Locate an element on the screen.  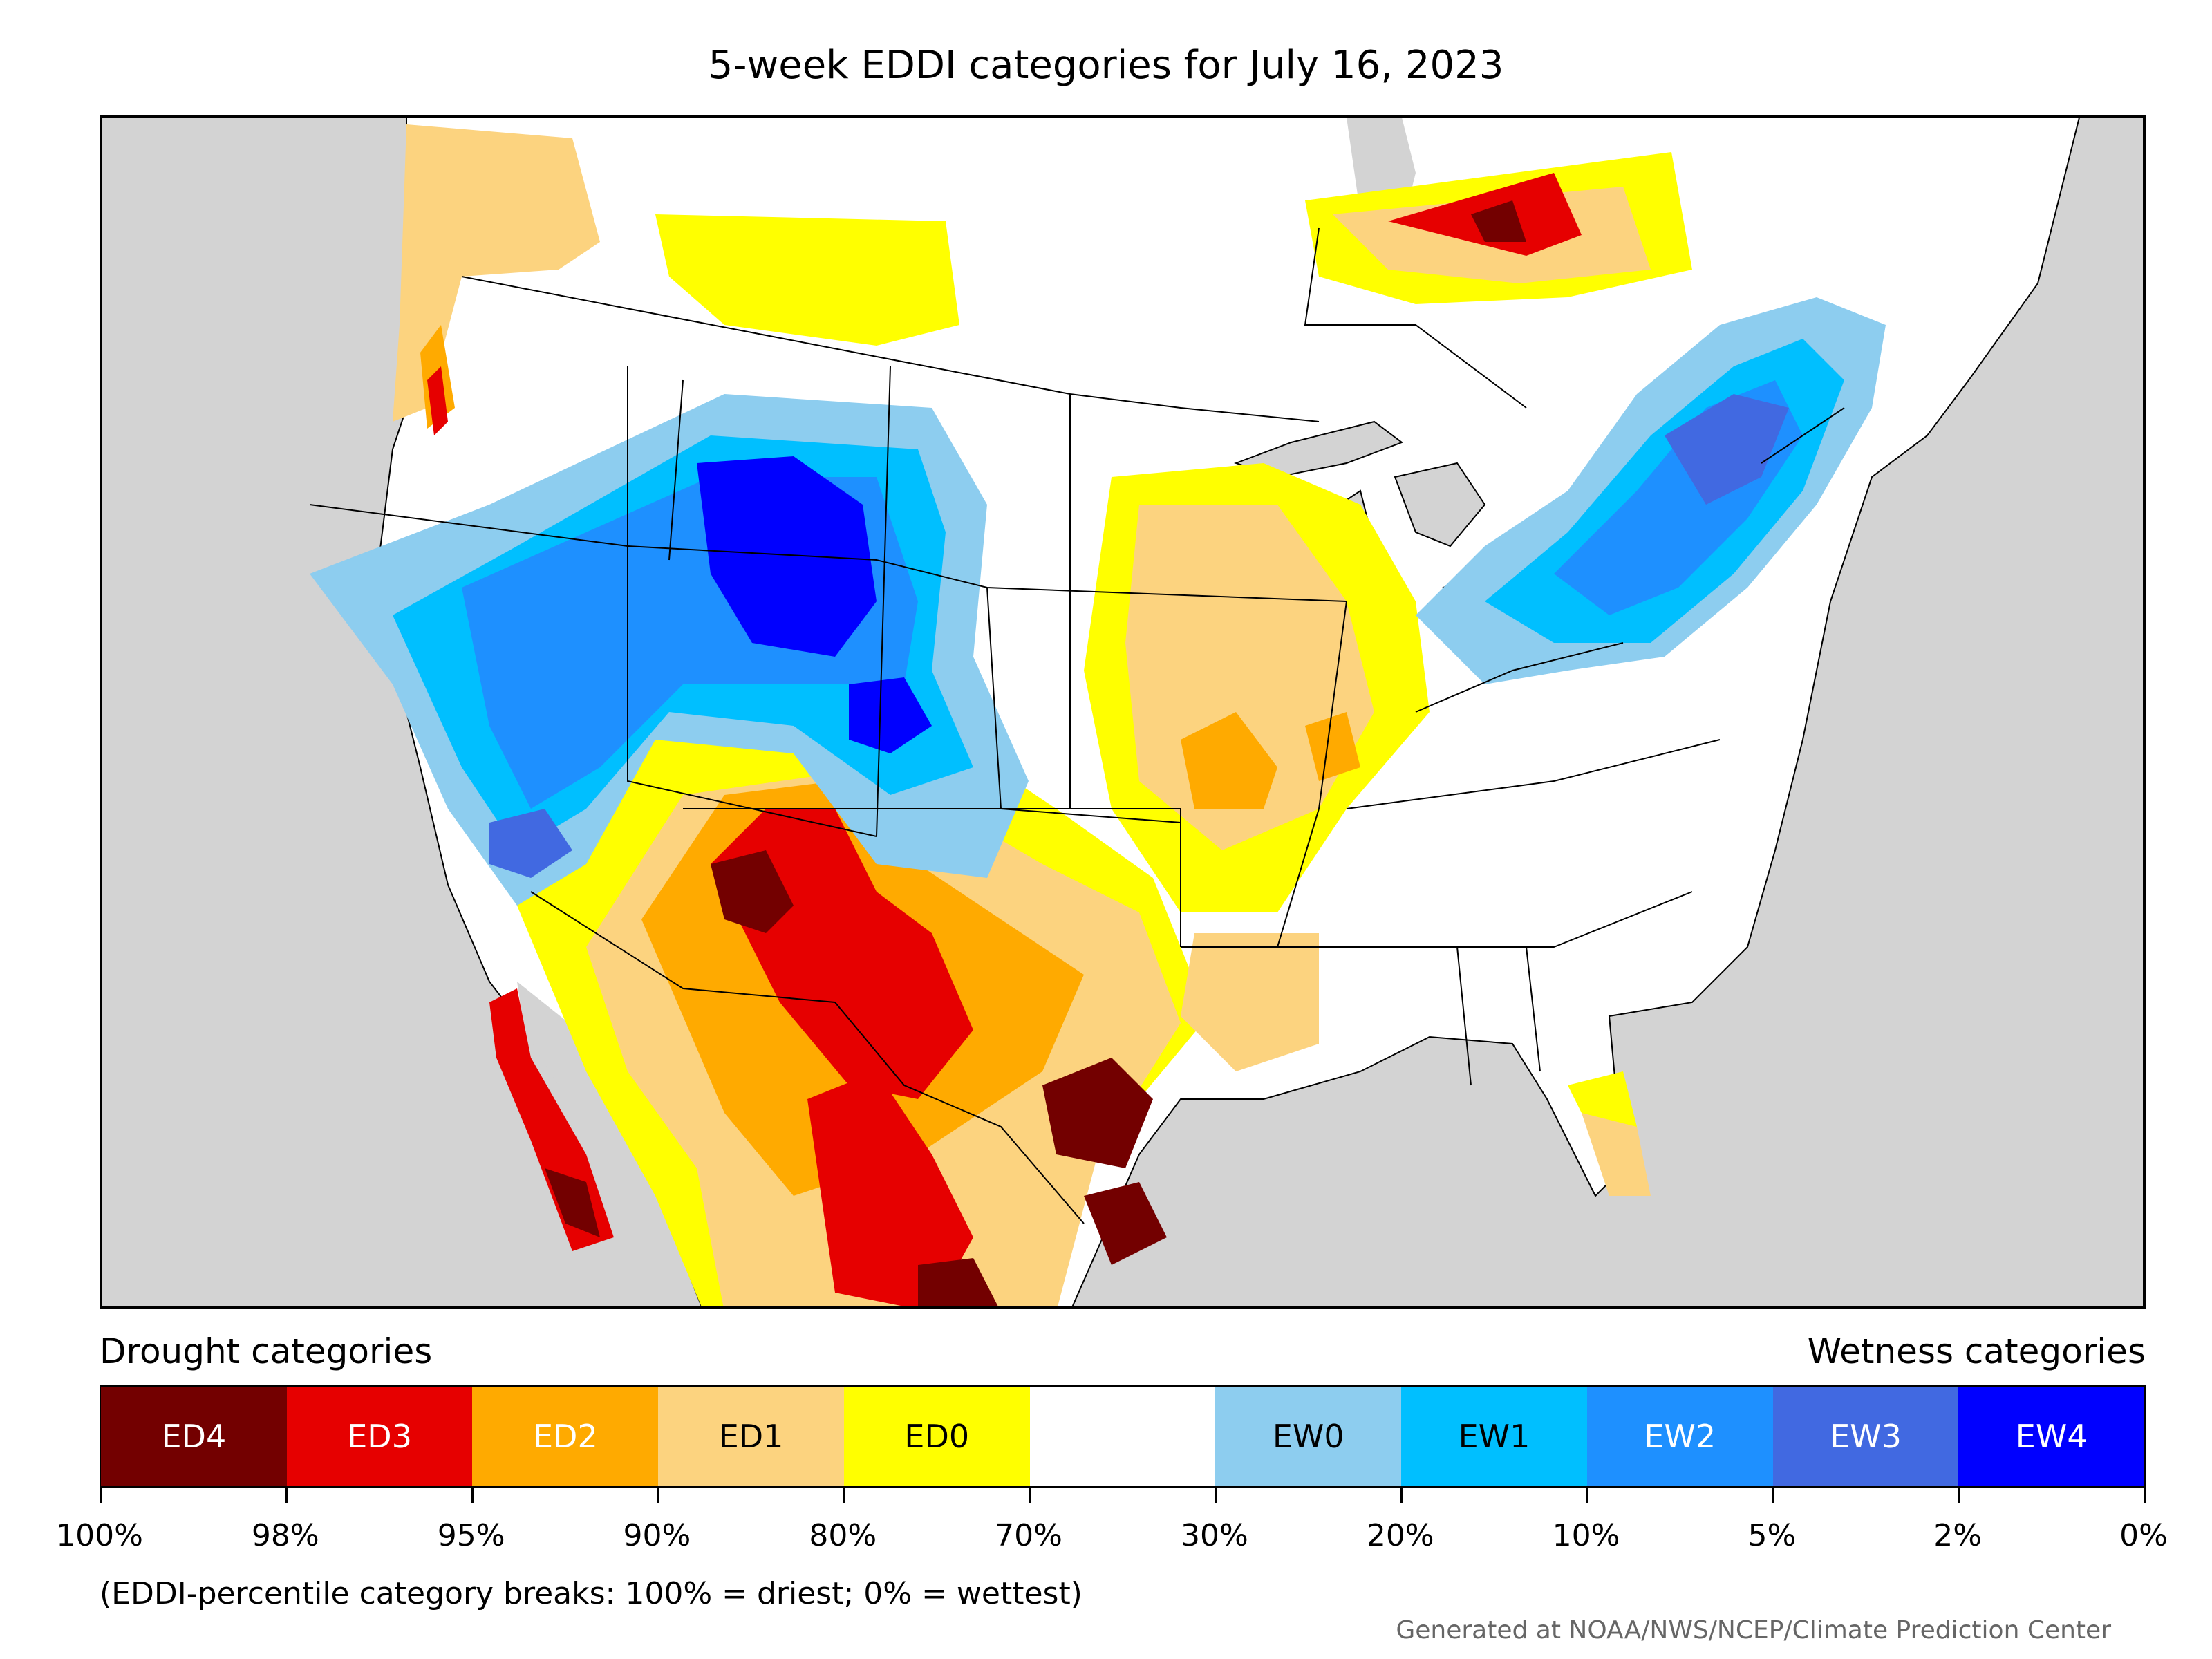
colorbar-tick-label: 100% is located at coordinates (99, 1535).